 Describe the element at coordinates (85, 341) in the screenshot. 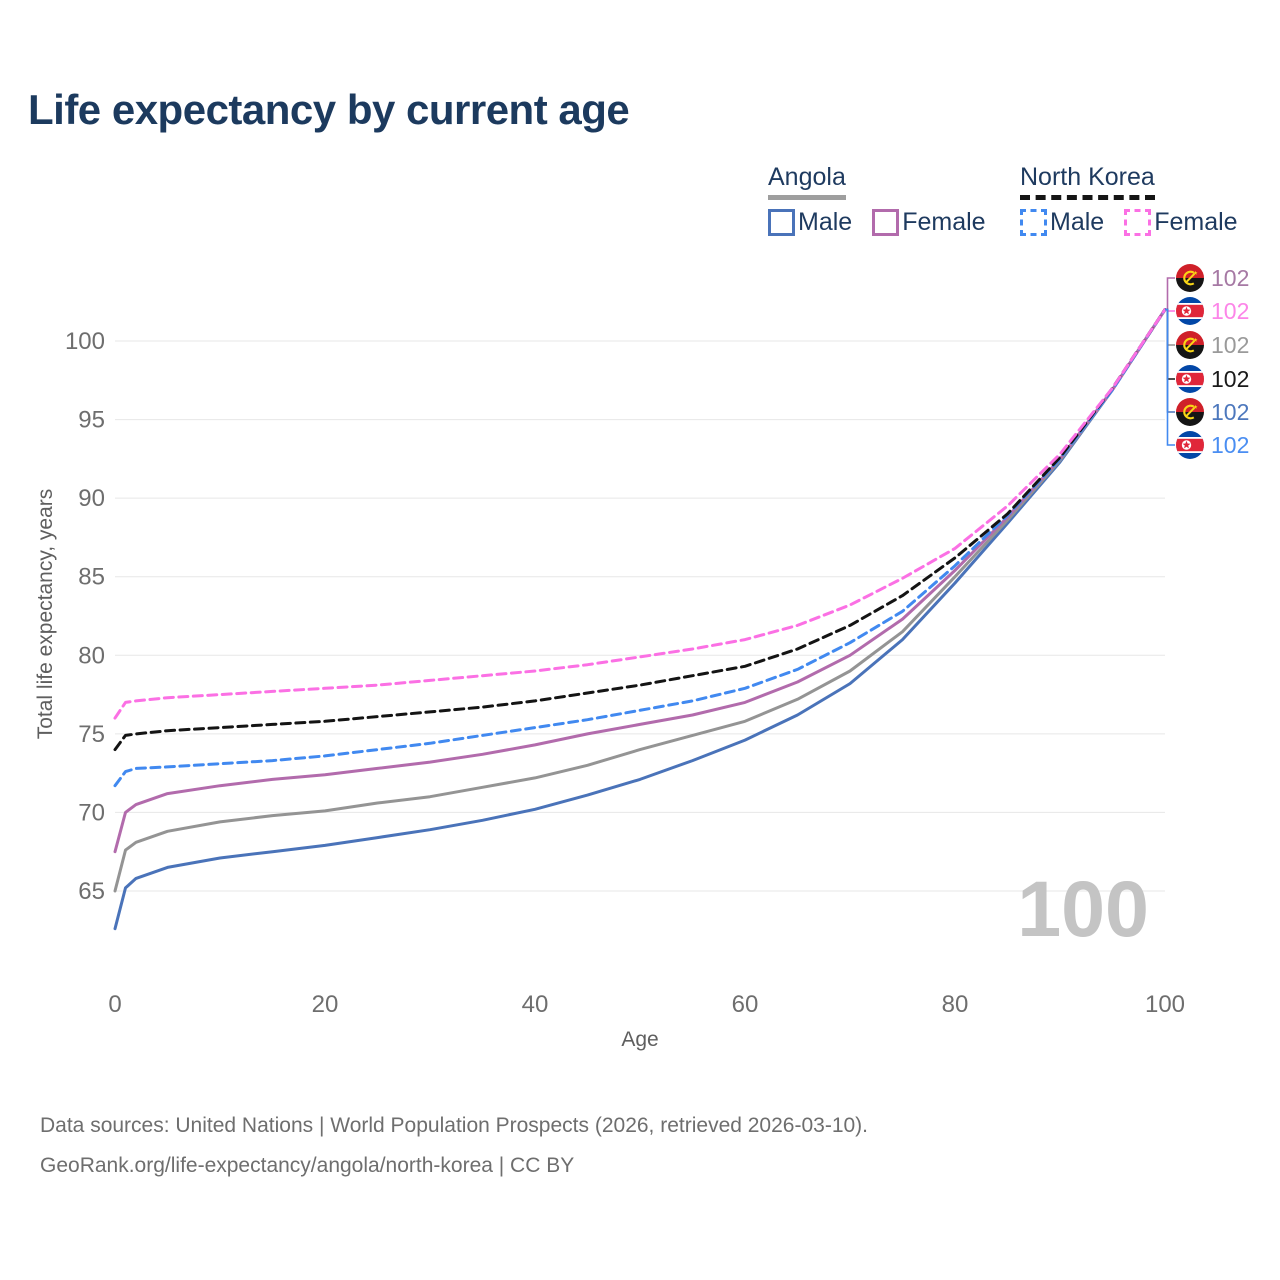

I see `y-tick-label: 100` at that location.